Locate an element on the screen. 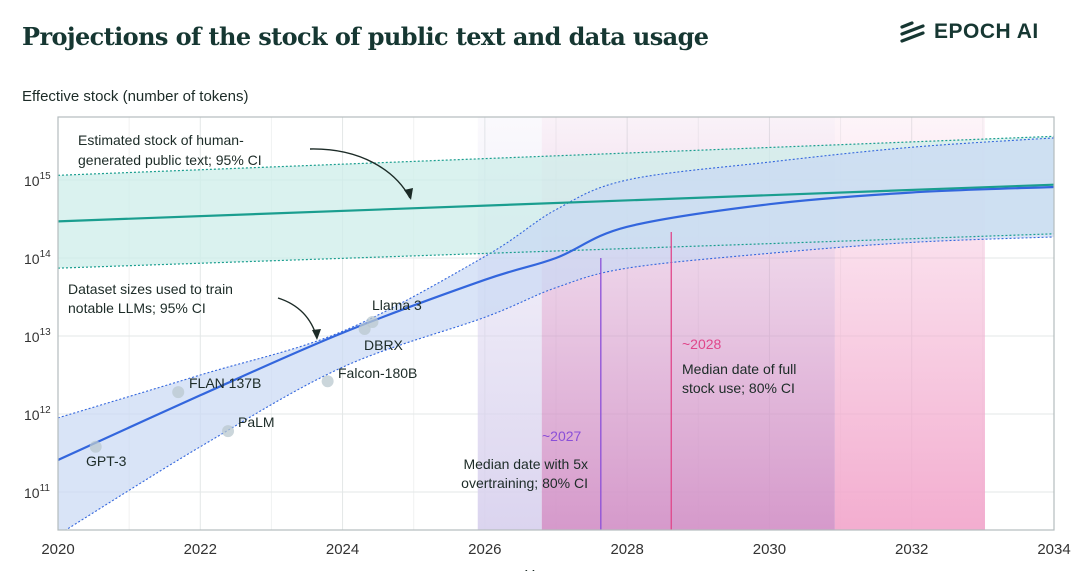  logo-text: EPOCH AI is located at coordinates (986, 31).